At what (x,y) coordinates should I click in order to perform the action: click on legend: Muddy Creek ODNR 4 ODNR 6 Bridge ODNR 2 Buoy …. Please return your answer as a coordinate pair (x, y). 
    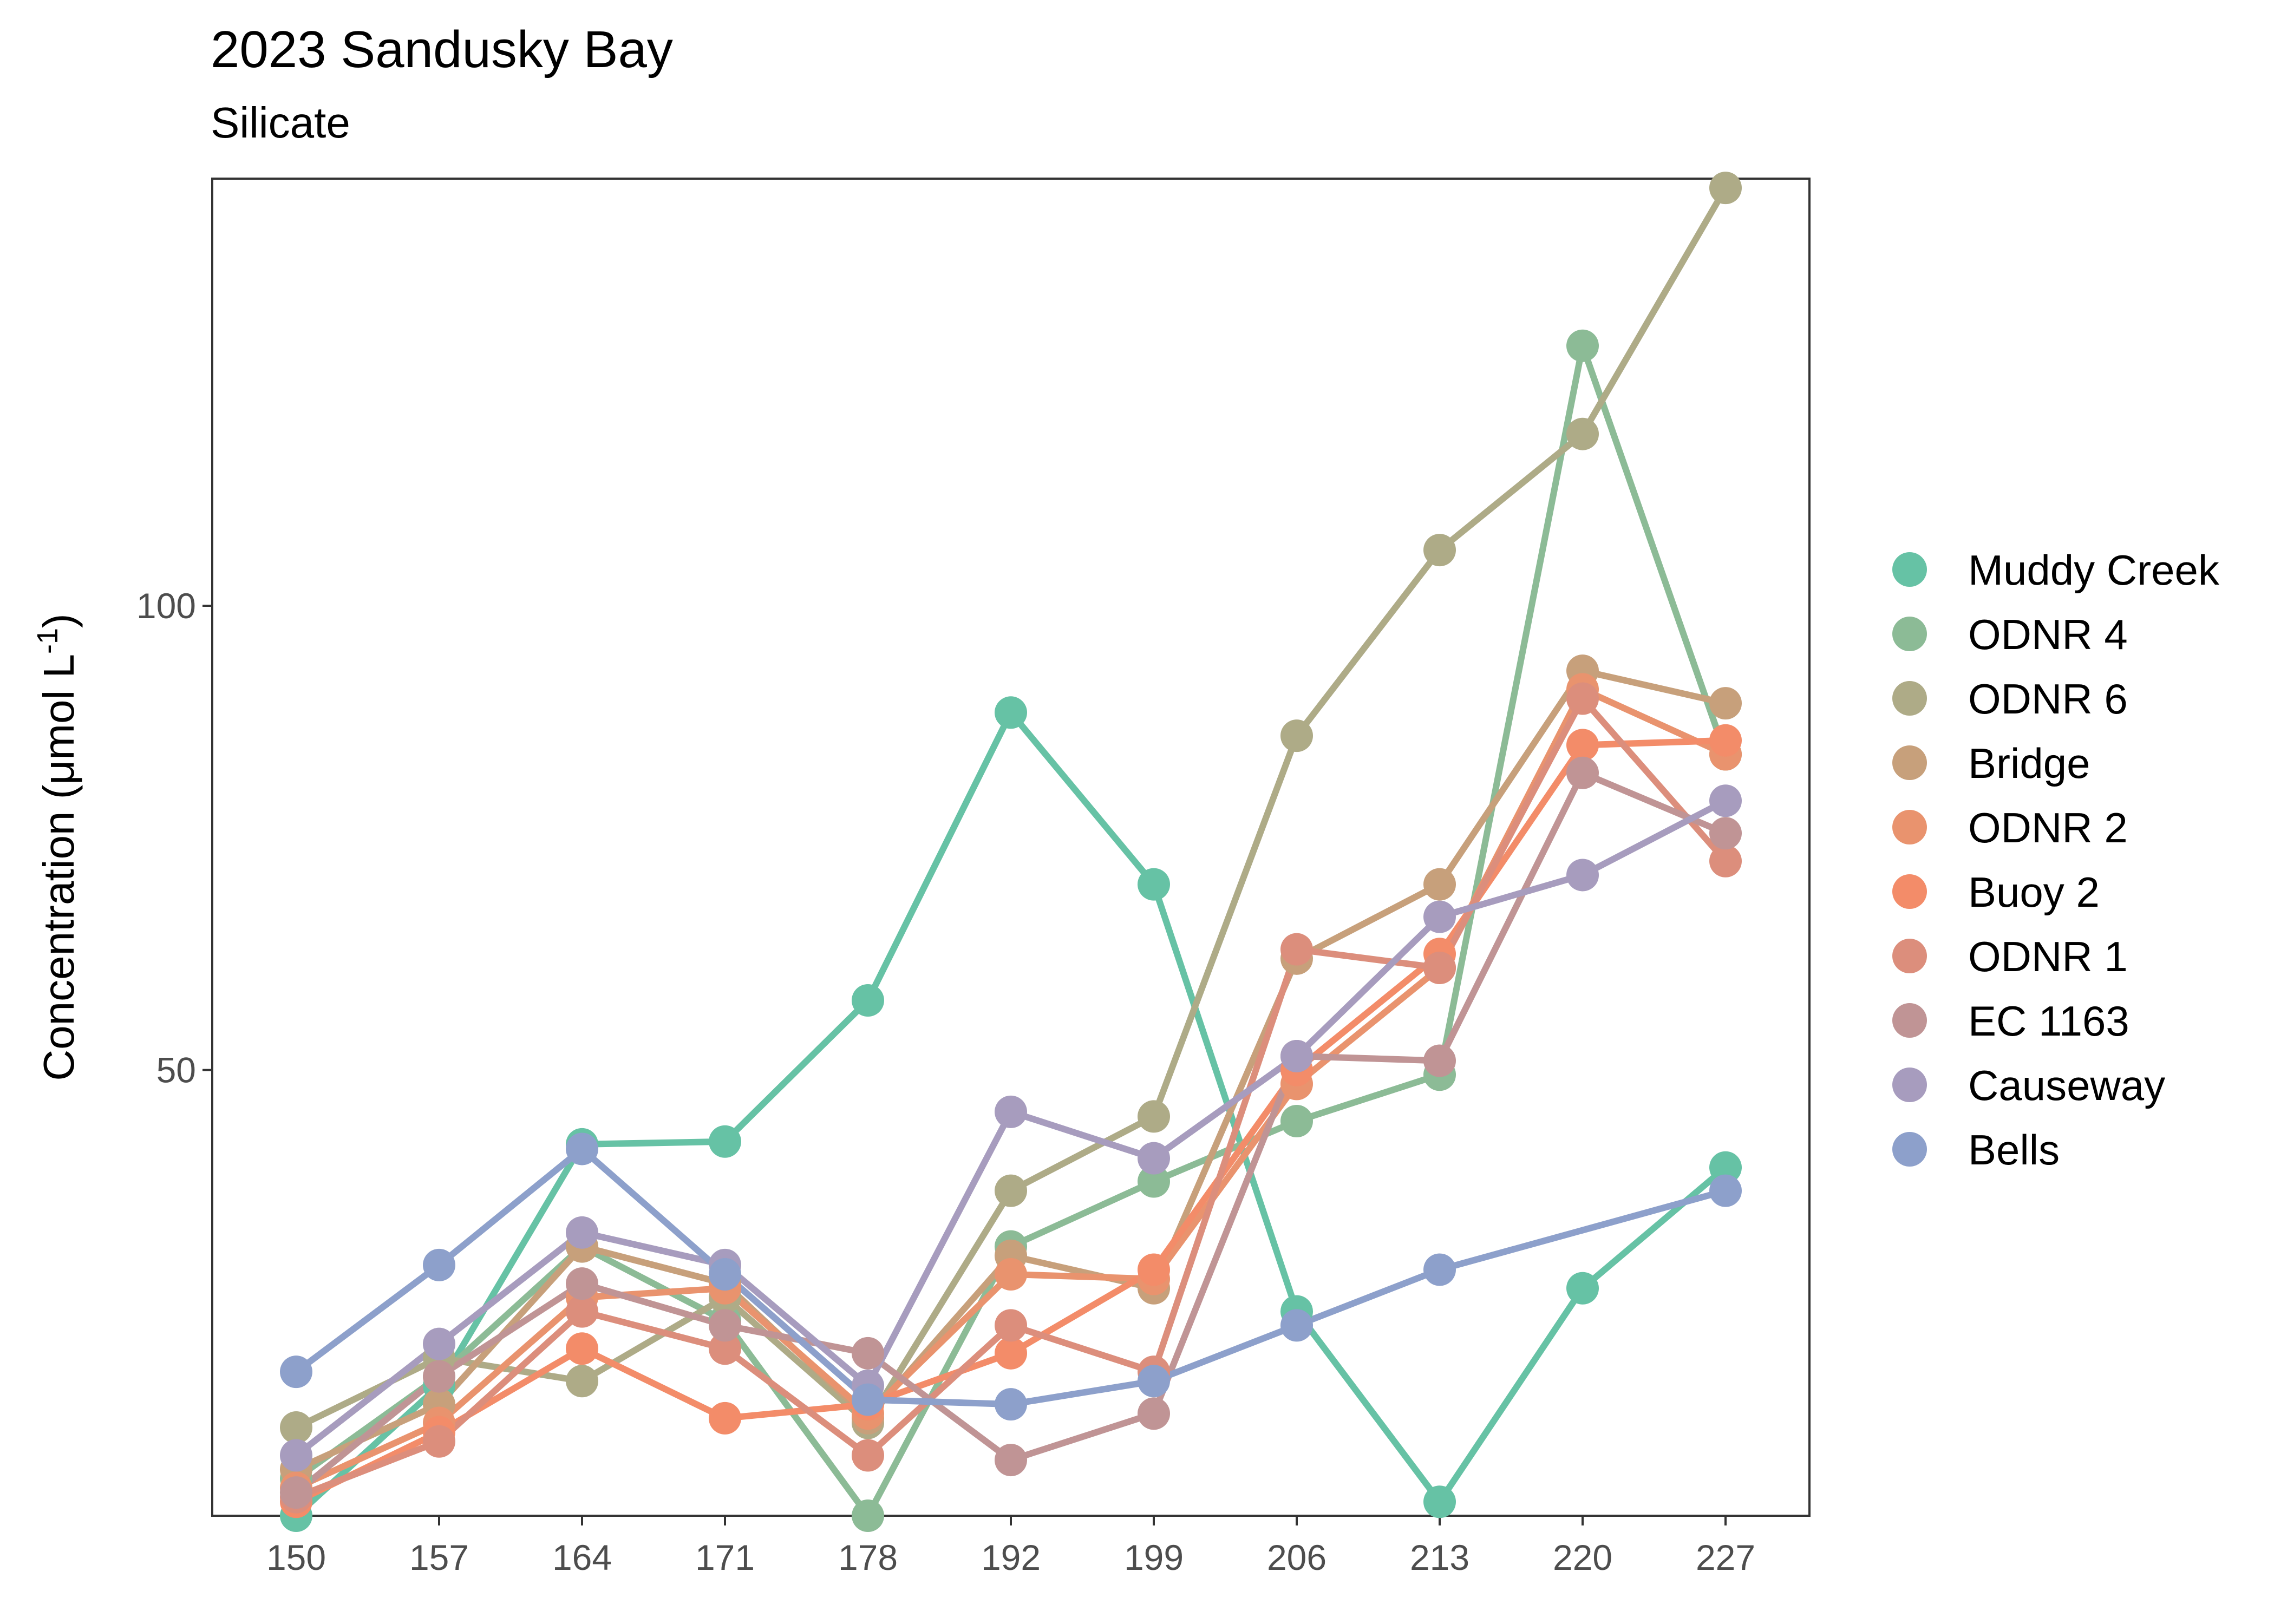
    Looking at the image, I should click on (2056, 860).